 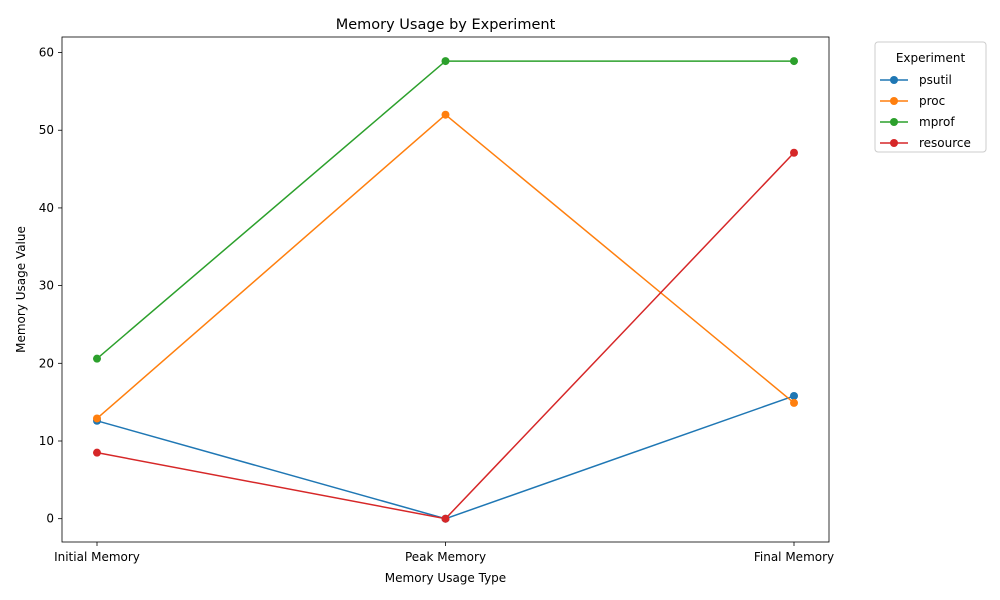 I want to click on legend-label-proc: proc, so click(x=932, y=101).